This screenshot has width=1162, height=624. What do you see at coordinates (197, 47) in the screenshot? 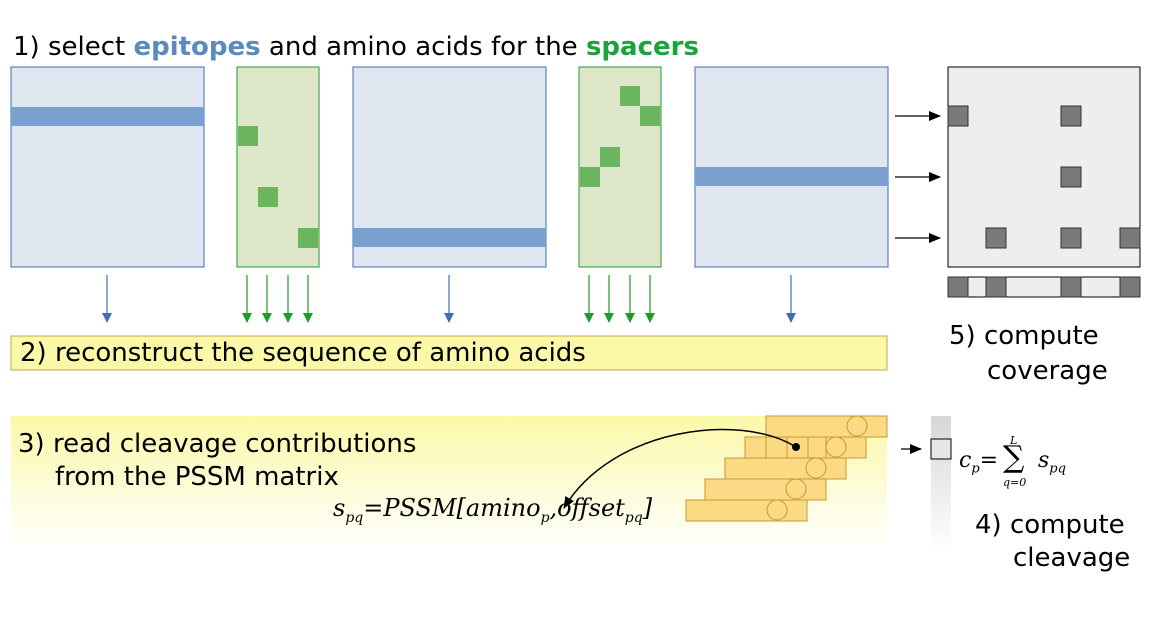
I see `epitopes-keyword: epitopes` at bounding box center [197, 47].